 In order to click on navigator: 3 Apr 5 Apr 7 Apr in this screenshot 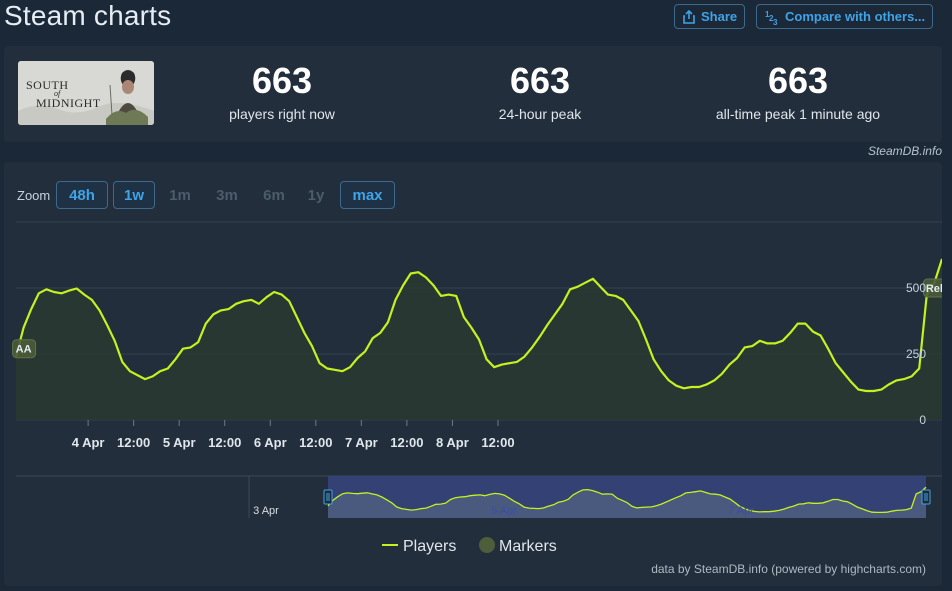, I will do `click(479, 496)`.